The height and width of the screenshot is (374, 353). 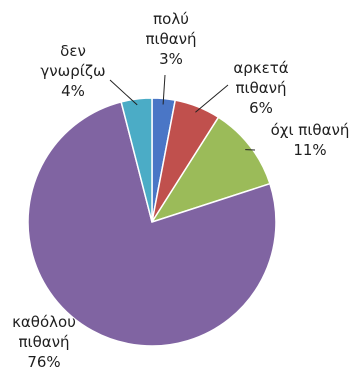 What do you see at coordinates (261, 108) in the screenshot?
I see `slice-percent-1: 6%` at bounding box center [261, 108].